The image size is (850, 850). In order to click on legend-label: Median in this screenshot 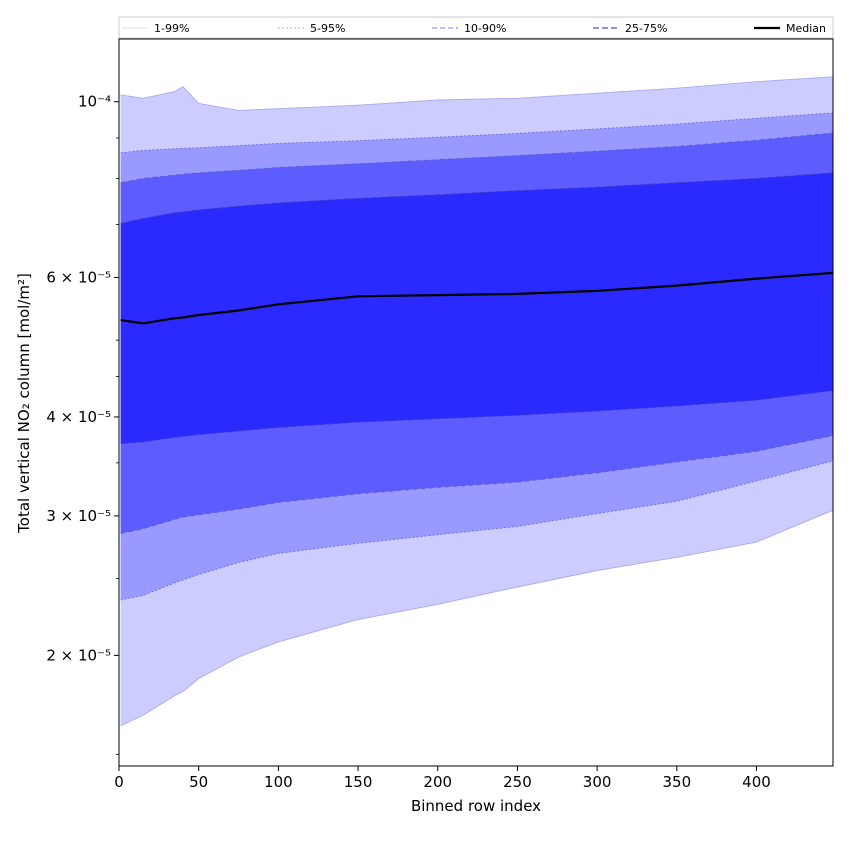, I will do `click(806, 28)`.